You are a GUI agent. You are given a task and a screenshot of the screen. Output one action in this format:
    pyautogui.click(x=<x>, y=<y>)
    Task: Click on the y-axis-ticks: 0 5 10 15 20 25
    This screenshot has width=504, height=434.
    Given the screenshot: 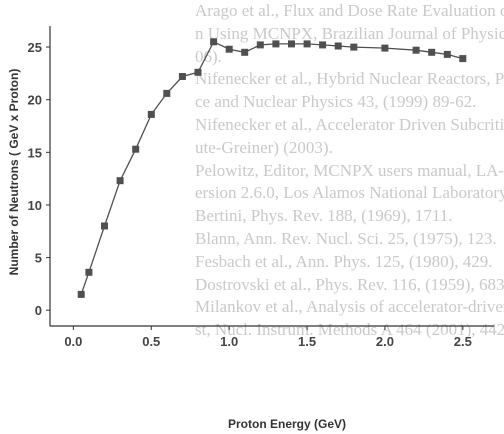 What is the action you would take?
    pyautogui.click(x=39, y=179)
    